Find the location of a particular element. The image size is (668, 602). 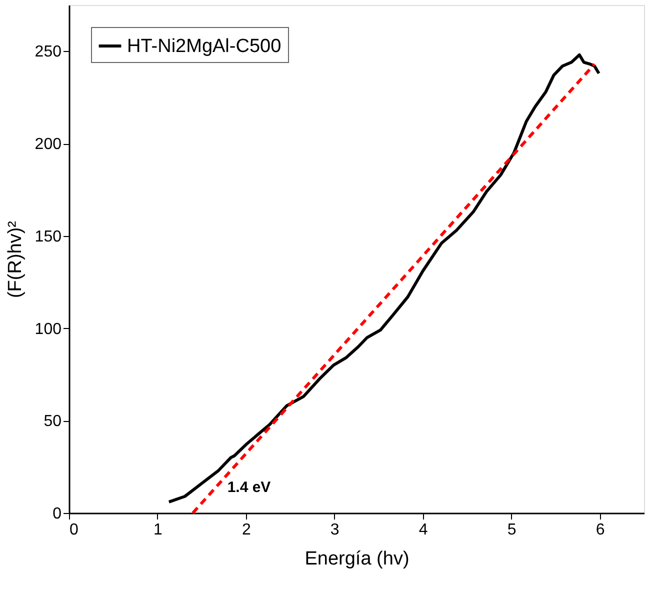

y-tick-label: 250 is located at coordinates (48, 52).